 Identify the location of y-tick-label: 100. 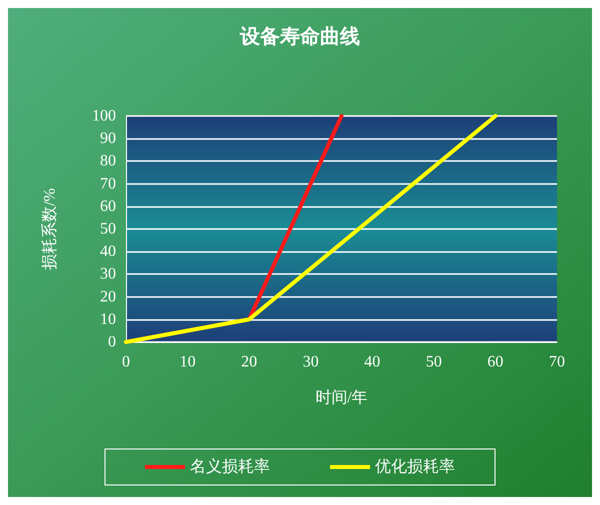
(104, 116).